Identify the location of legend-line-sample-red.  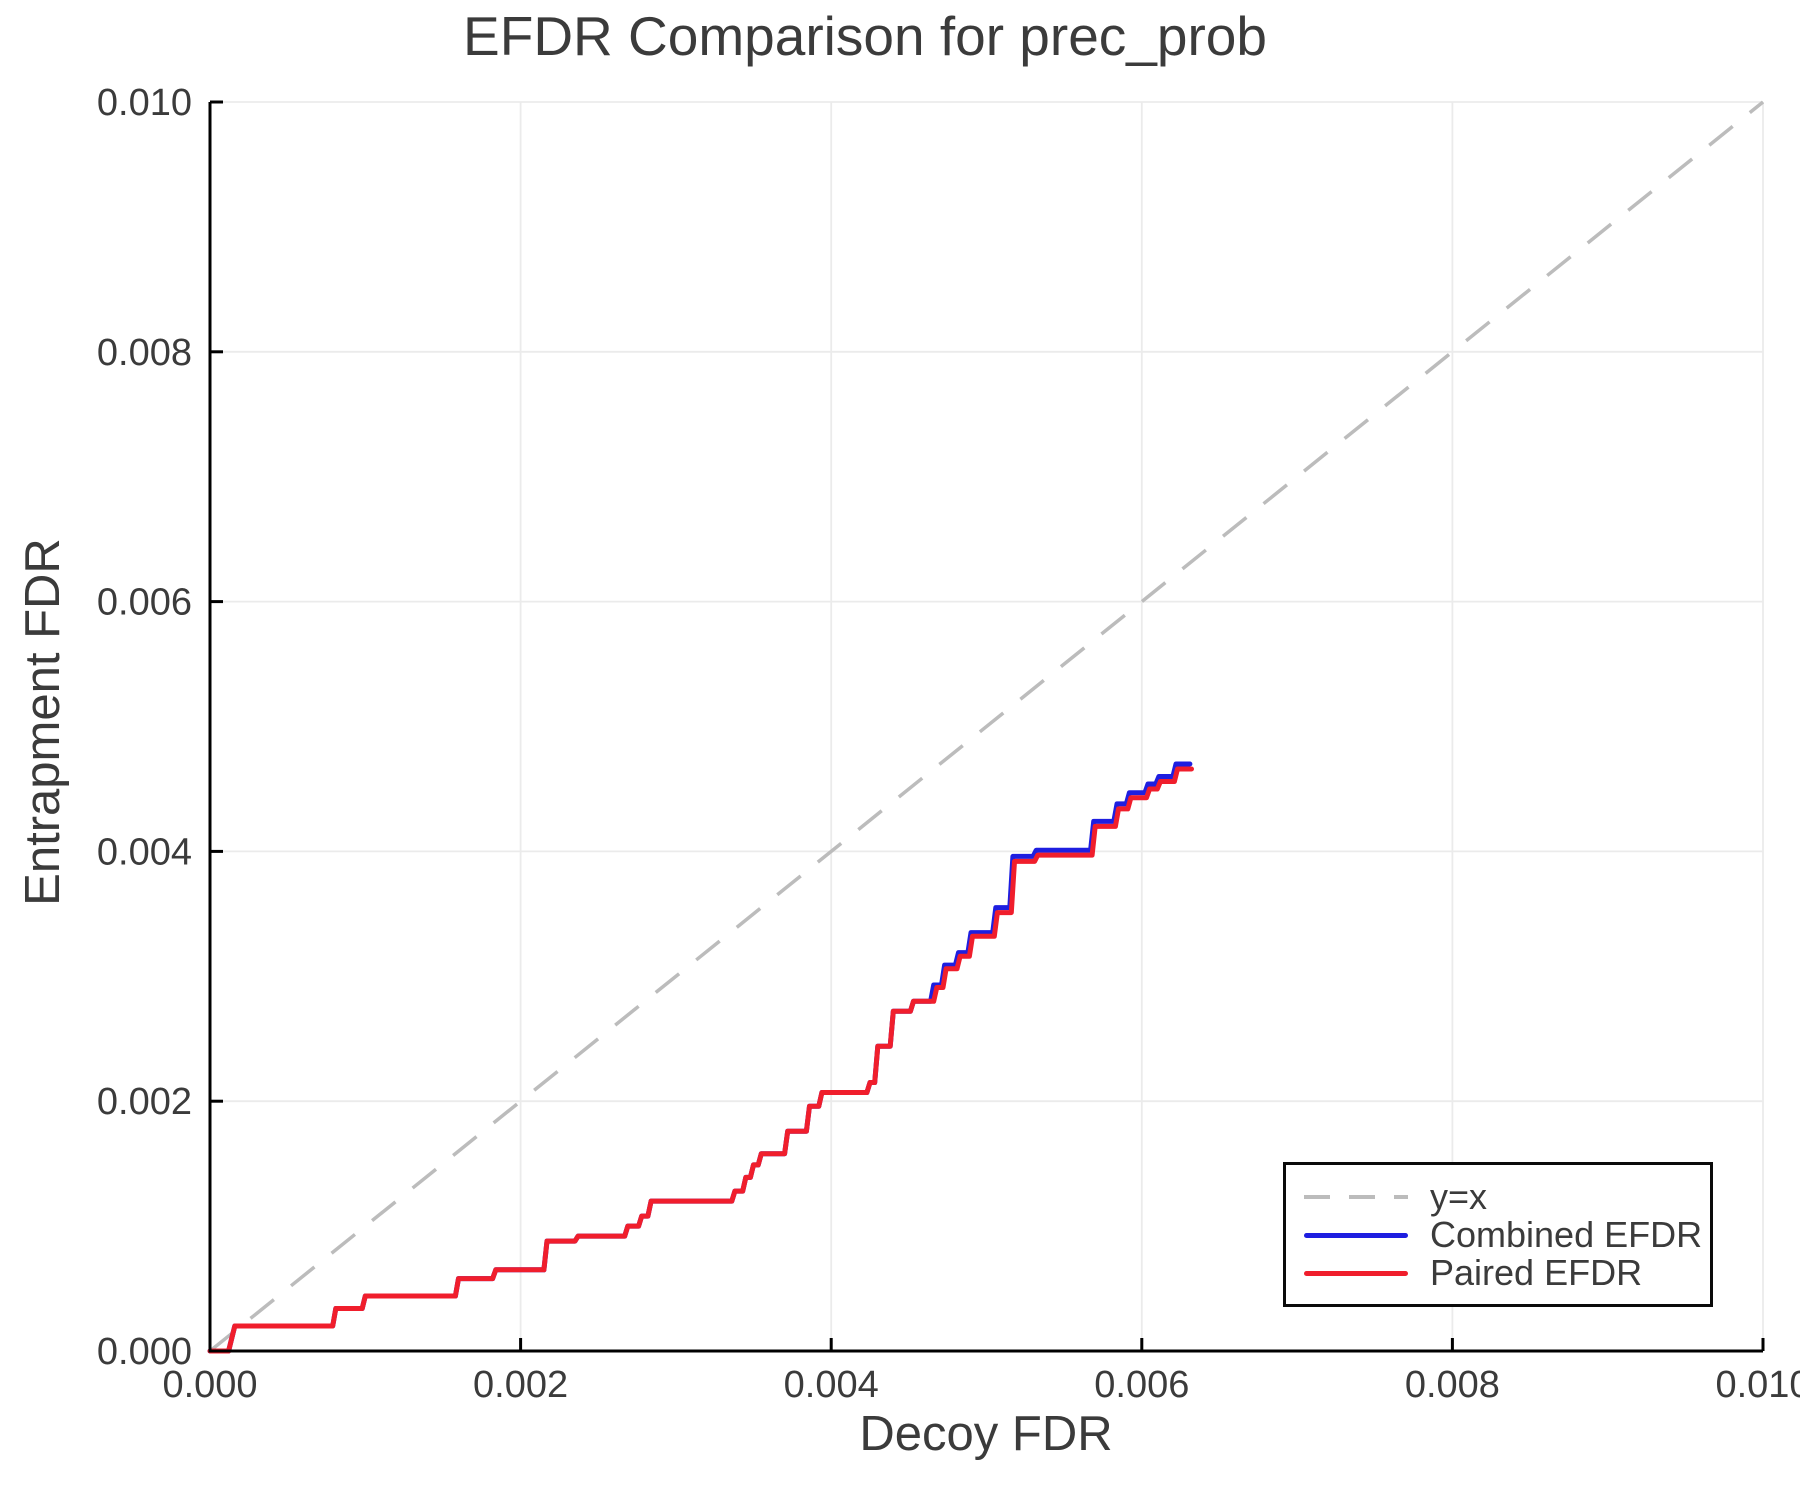
(1356, 1273).